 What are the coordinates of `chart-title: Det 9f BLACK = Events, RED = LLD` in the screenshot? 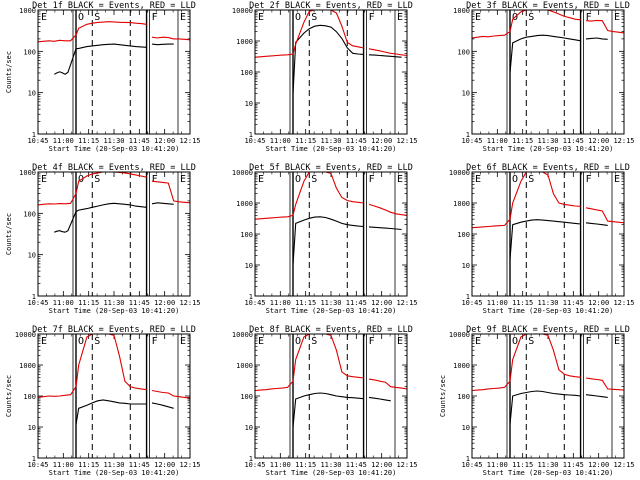 It's located at (548, 330).